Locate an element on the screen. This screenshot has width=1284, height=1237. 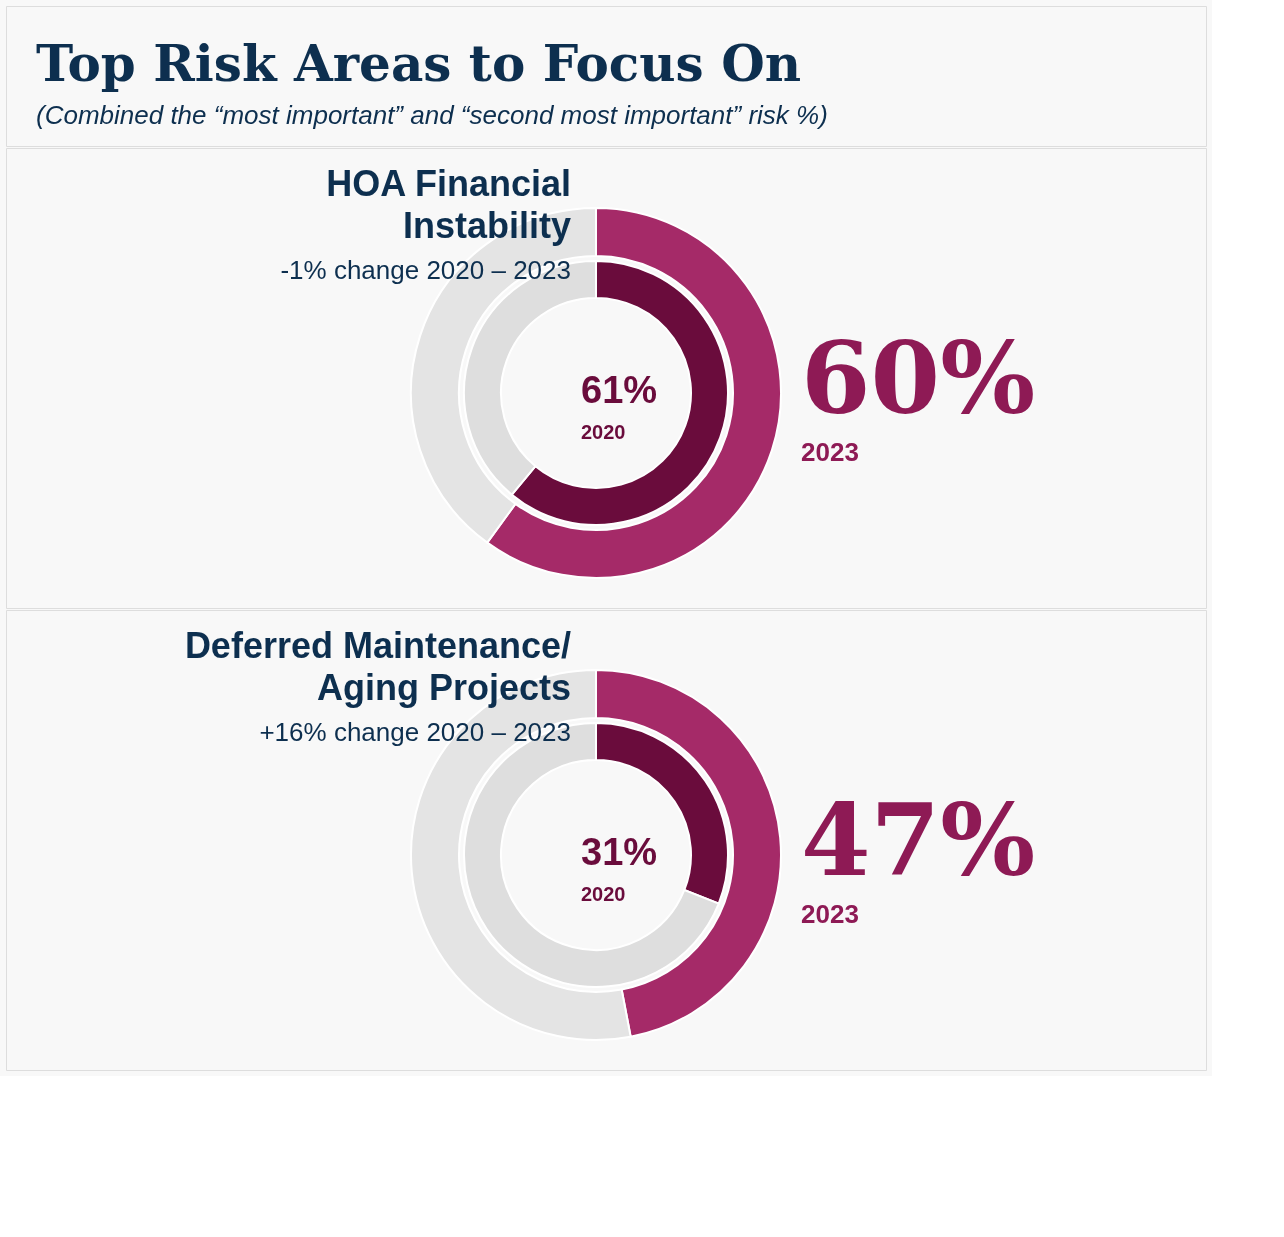
text: Aging Projects is located at coordinates (443, 687).